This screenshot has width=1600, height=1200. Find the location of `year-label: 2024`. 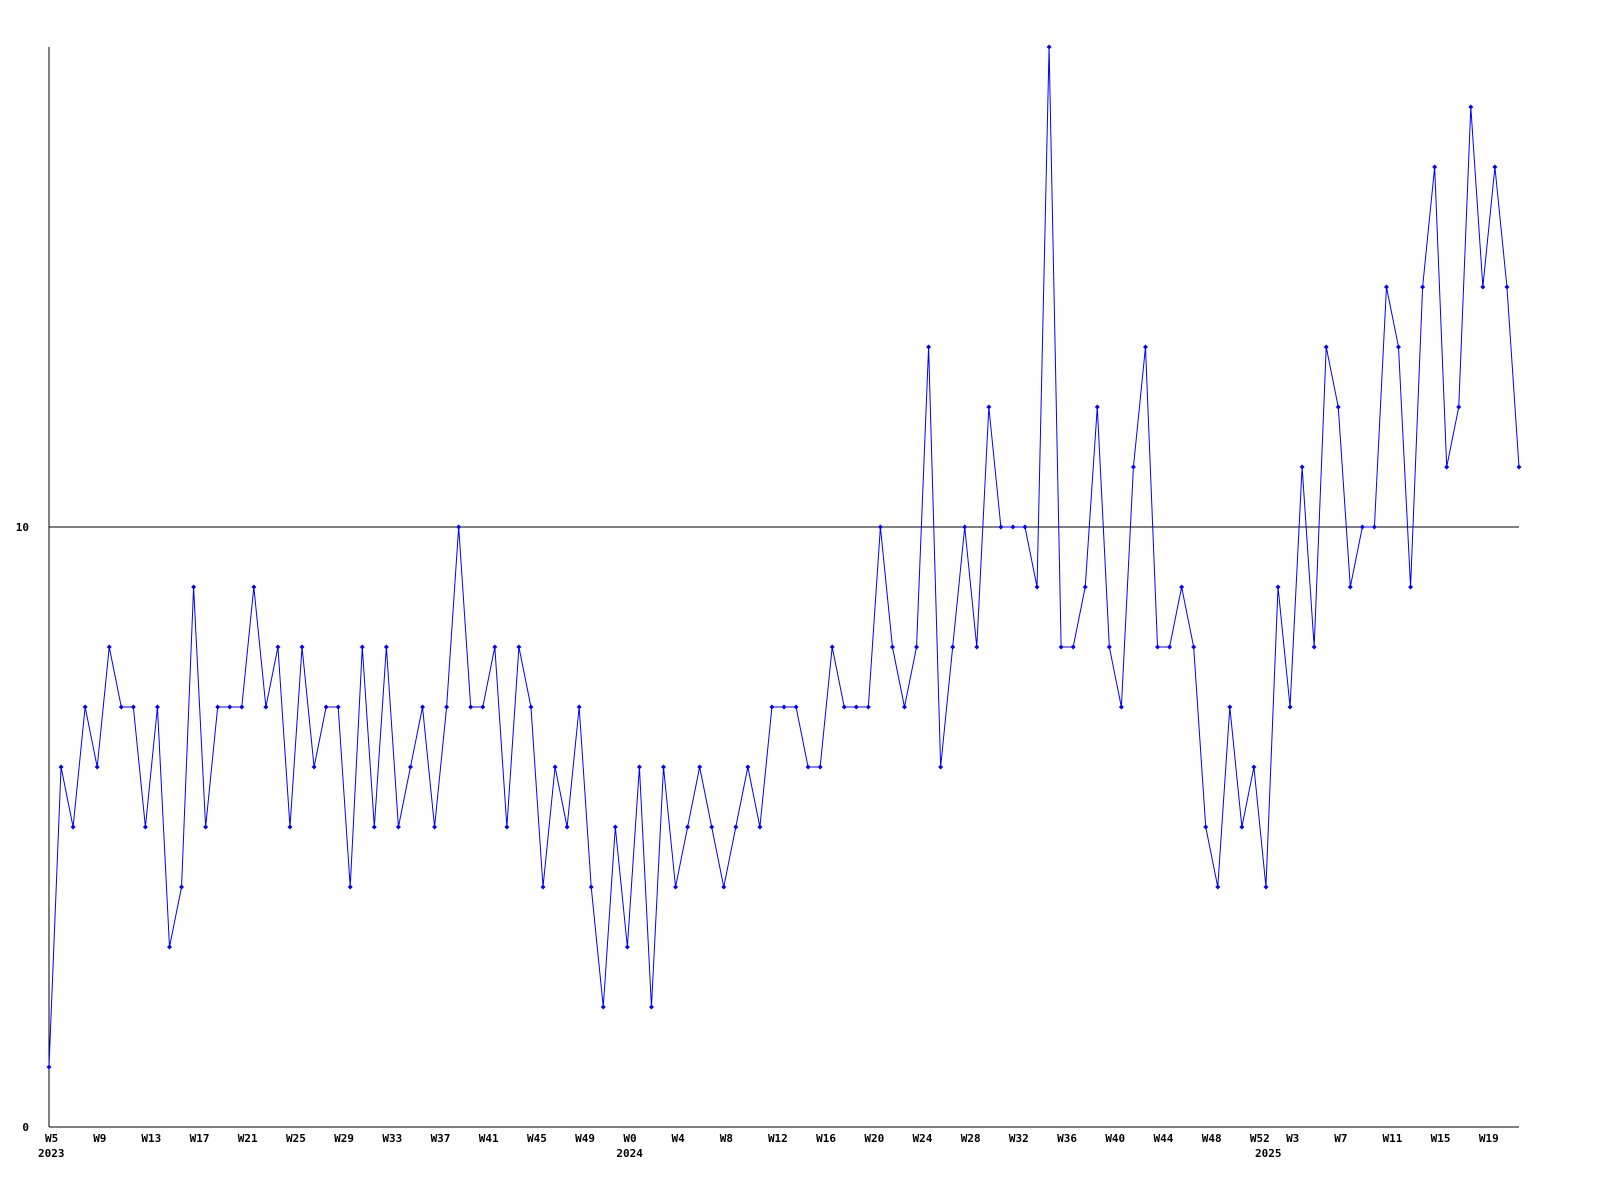

year-label: 2024 is located at coordinates (629, 1153).